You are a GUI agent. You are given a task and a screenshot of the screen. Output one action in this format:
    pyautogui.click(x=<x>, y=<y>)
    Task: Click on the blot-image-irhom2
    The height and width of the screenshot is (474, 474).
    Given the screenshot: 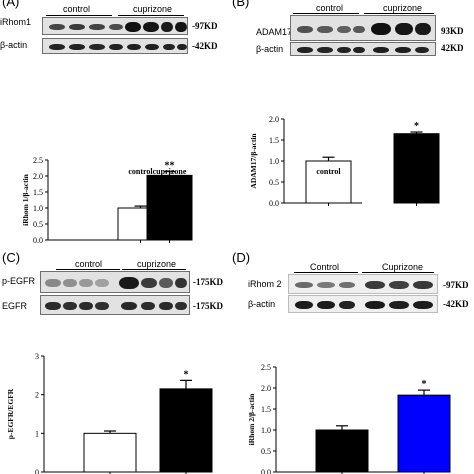 What is the action you would take?
    pyautogui.click(x=363, y=284)
    